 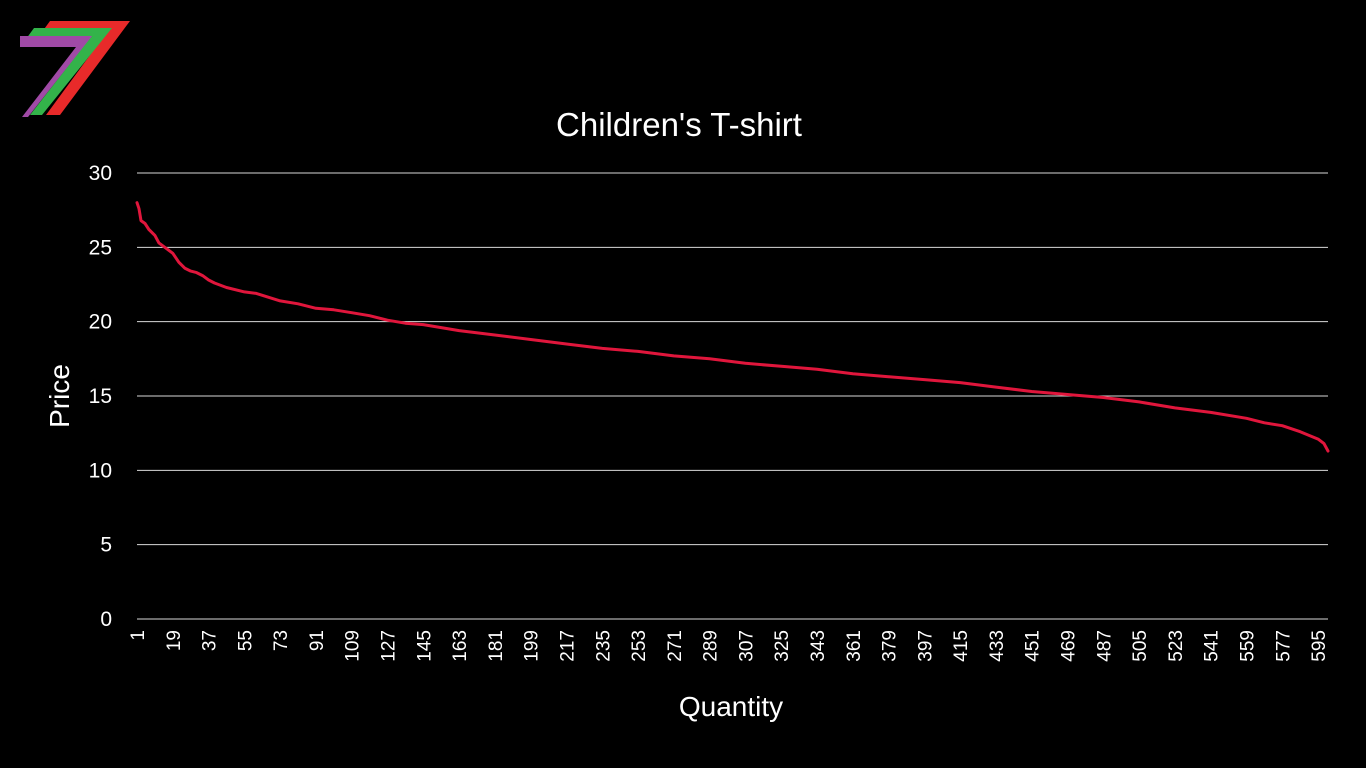 What do you see at coordinates (1212, 646) in the screenshot?
I see `x-tick-label: 541` at bounding box center [1212, 646].